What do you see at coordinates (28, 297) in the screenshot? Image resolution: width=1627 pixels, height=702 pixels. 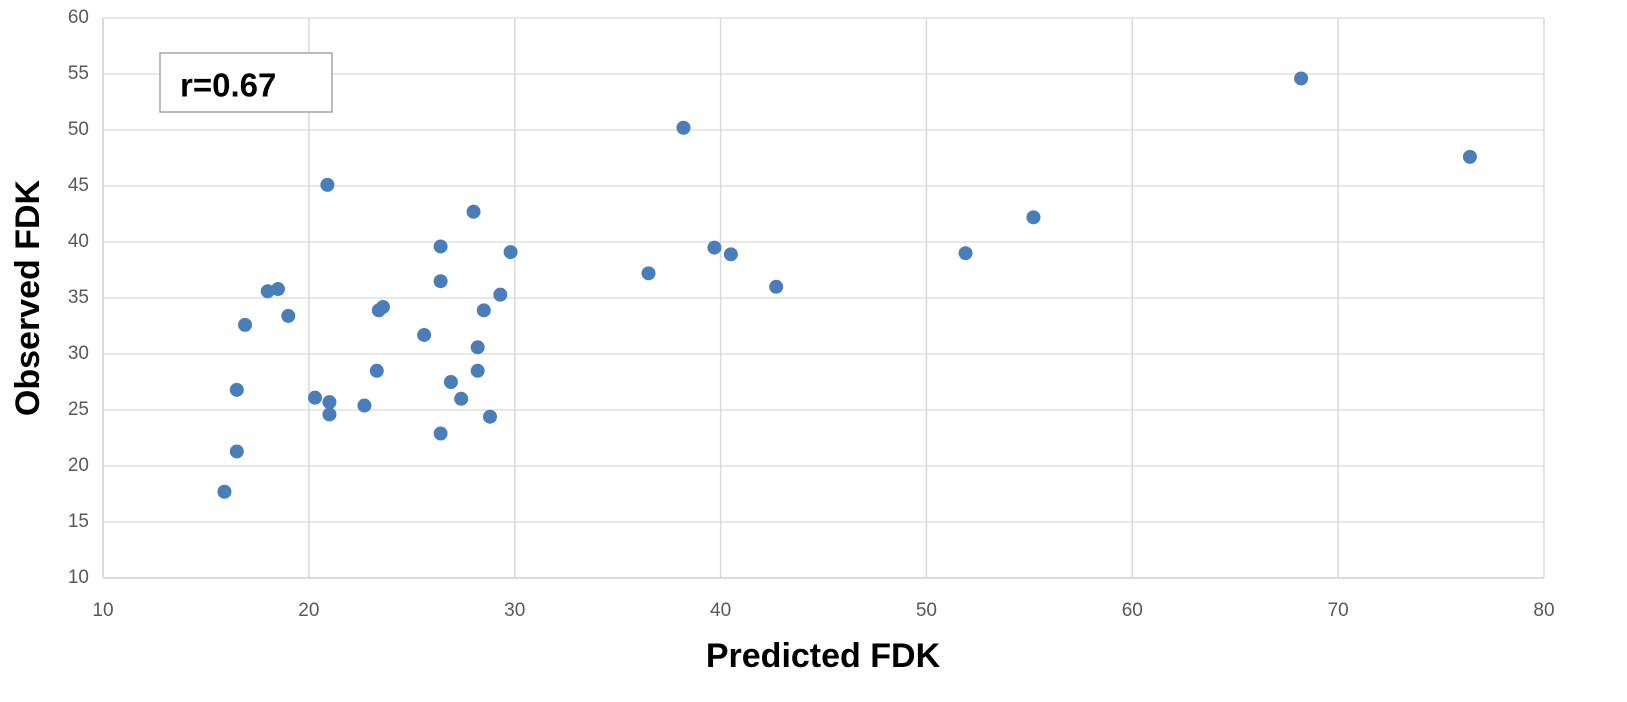 I see `y-axis-title: Observed FDK` at bounding box center [28, 297].